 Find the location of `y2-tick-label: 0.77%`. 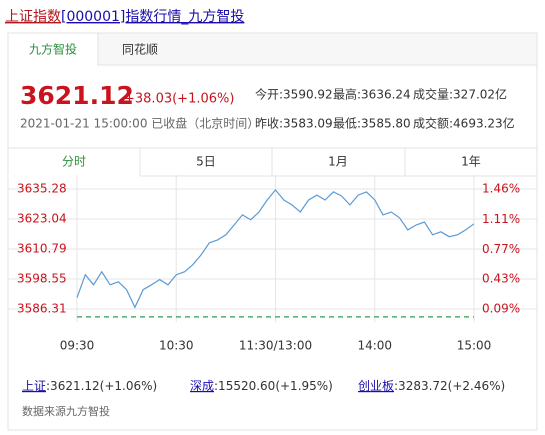

y2-tick-label: 0.77% is located at coordinates (501, 249).